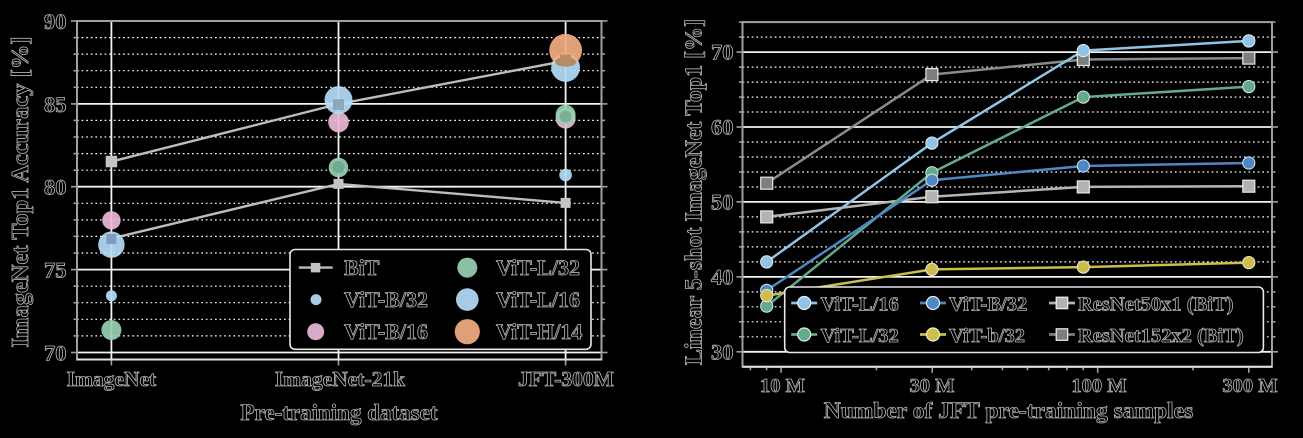 The height and width of the screenshot is (438, 1303). Describe the element at coordinates (722, 276) in the screenshot. I see `svg-text: 40` at that location.